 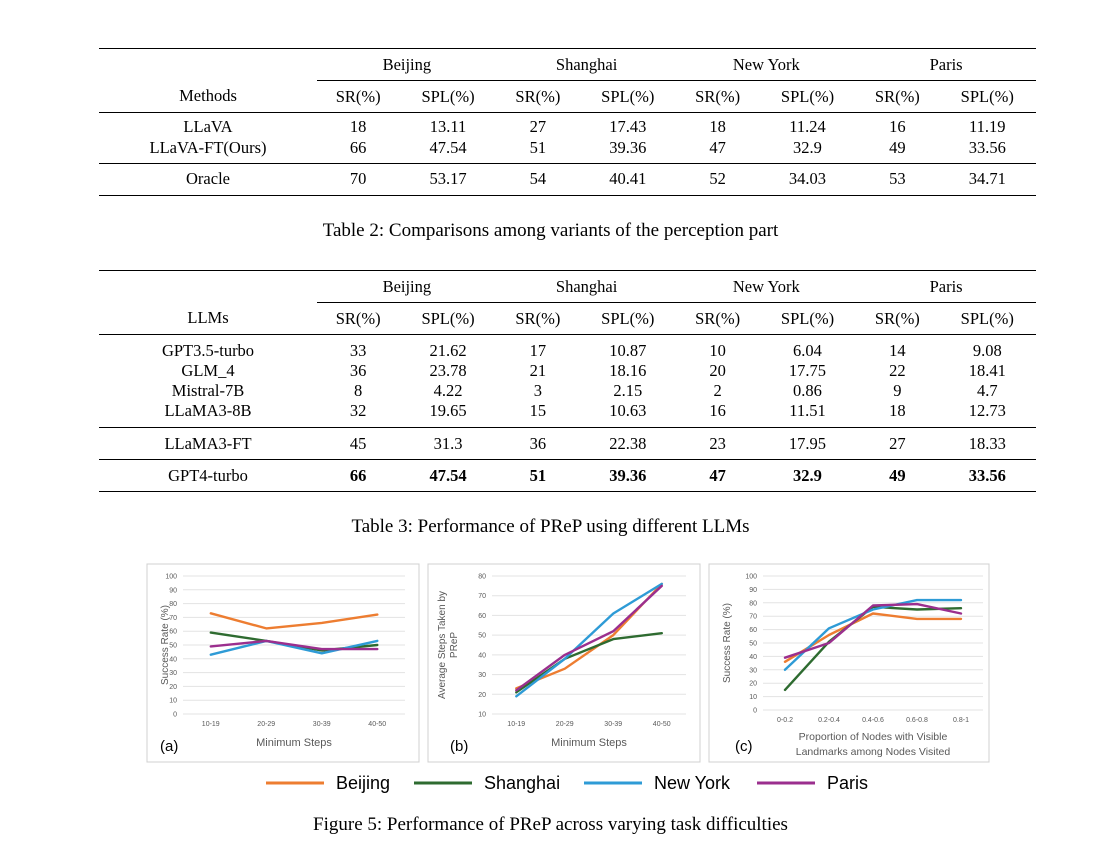 I want to click on table-cell: 0.86, so click(x=807, y=390).